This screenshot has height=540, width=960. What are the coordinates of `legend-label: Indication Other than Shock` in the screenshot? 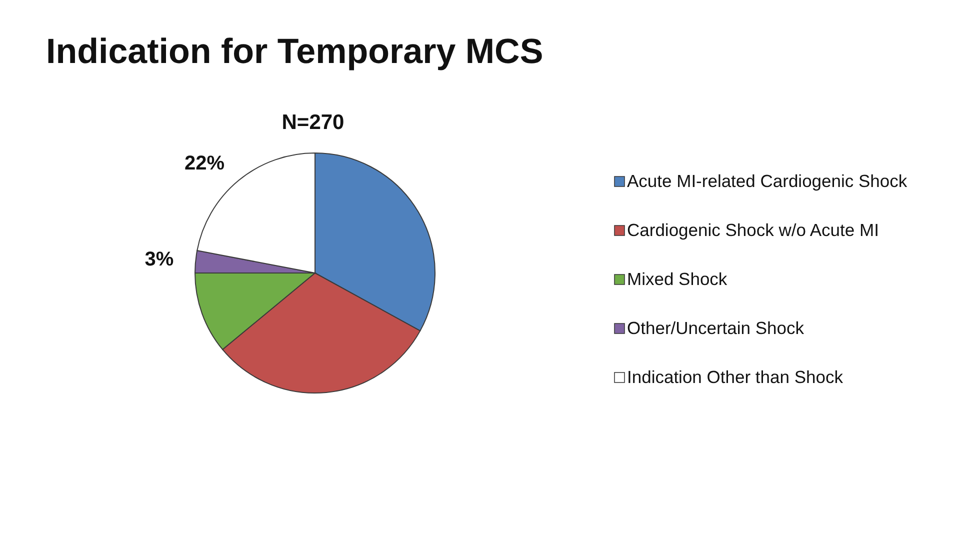 It's located at (735, 377).